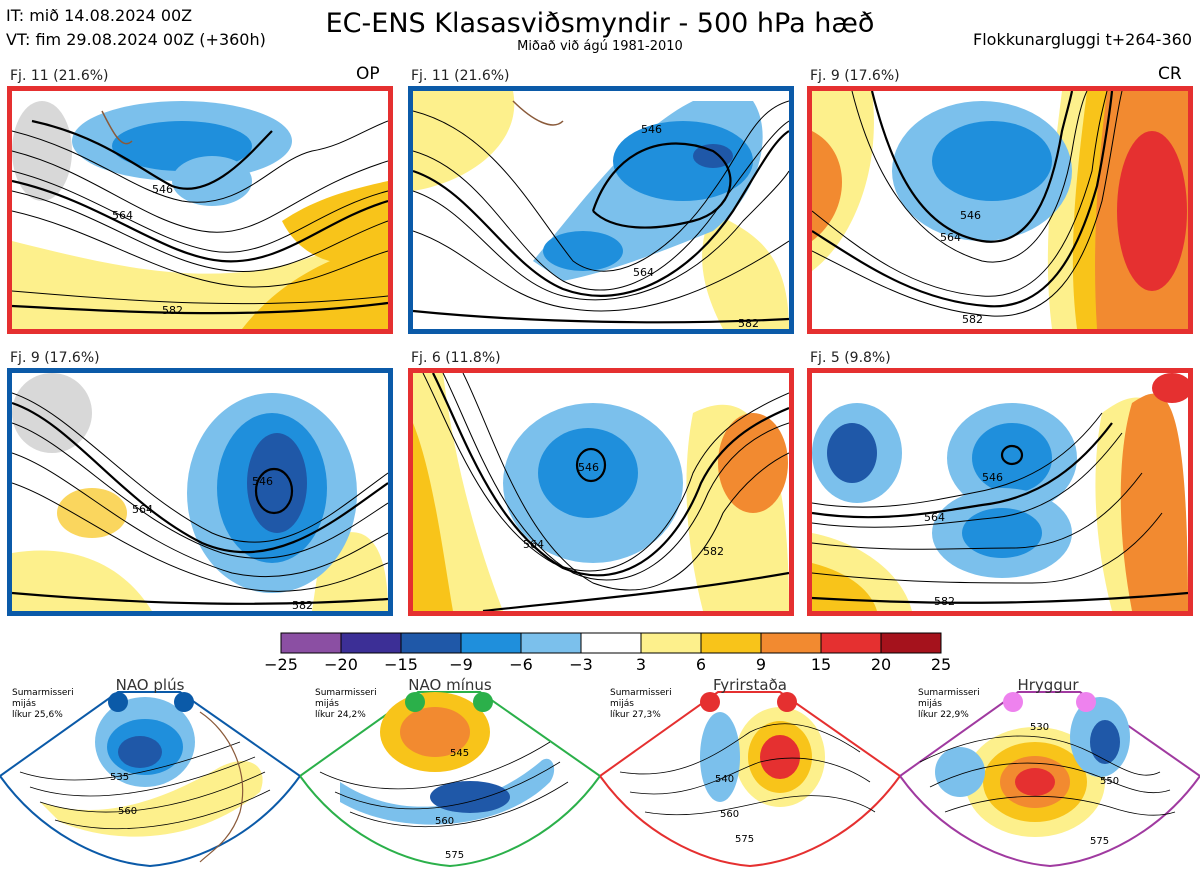 This screenshot has height=875, width=1200. What do you see at coordinates (1039, 727) in the screenshot?
I see `regime-contour-label: 530` at bounding box center [1039, 727].